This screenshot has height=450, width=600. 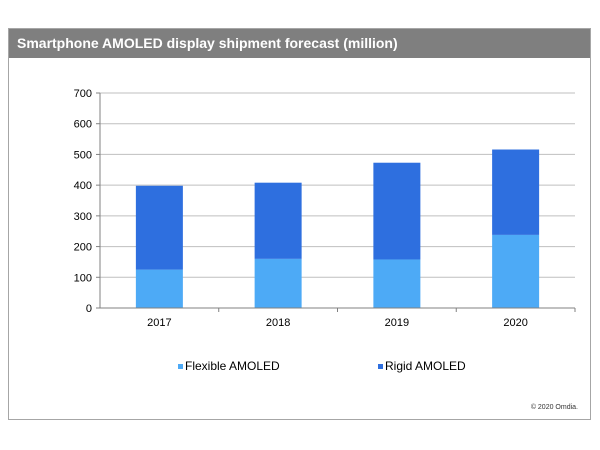 I want to click on y-tick-label: 300, so click(x=83, y=217).